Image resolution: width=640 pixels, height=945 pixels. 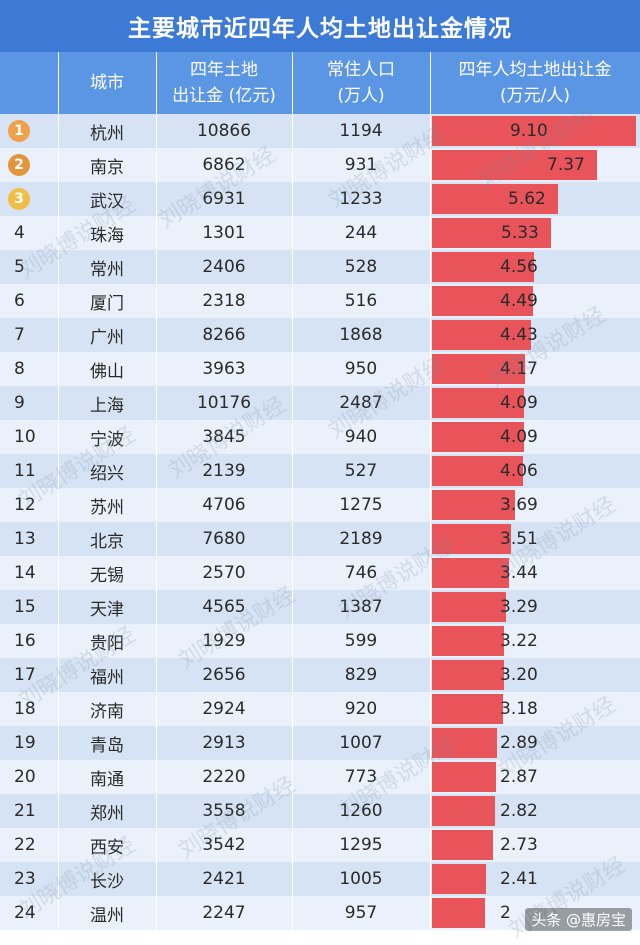 What do you see at coordinates (25, 675) in the screenshot?
I see `rank-number: 17` at bounding box center [25, 675].